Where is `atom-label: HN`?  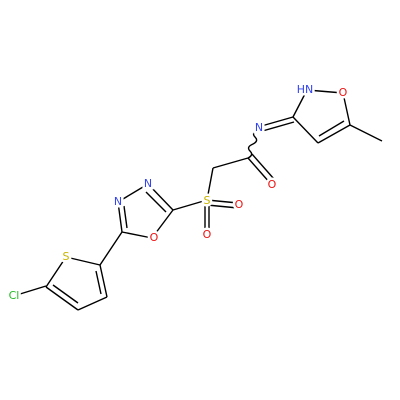 atom-label: HN is located at coordinates (305, 89).